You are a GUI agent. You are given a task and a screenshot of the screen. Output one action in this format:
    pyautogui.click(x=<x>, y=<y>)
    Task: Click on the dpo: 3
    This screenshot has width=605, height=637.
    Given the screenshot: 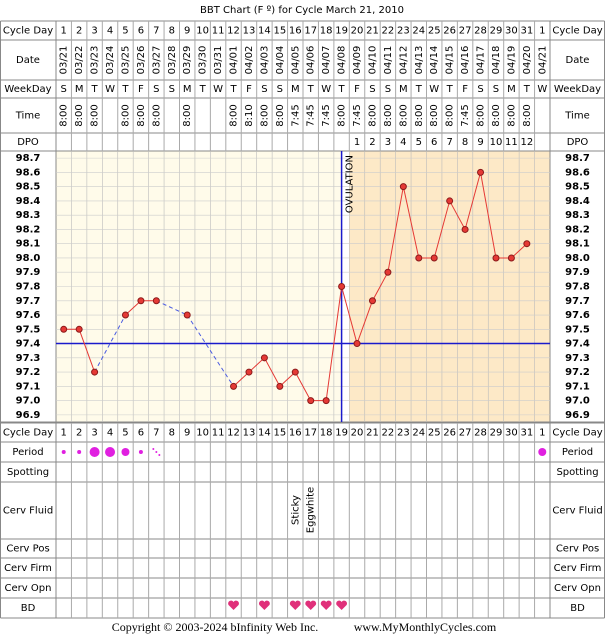 What is the action you would take?
    pyautogui.click(x=388, y=142)
    